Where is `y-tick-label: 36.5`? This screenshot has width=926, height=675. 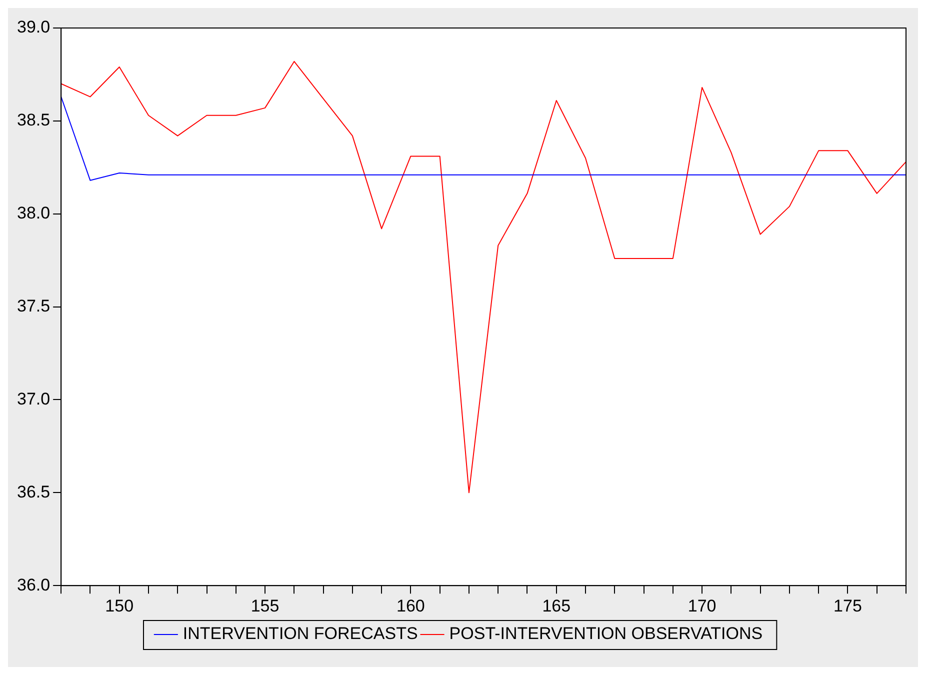 y-tick-label: 36.5 is located at coordinates (33, 492).